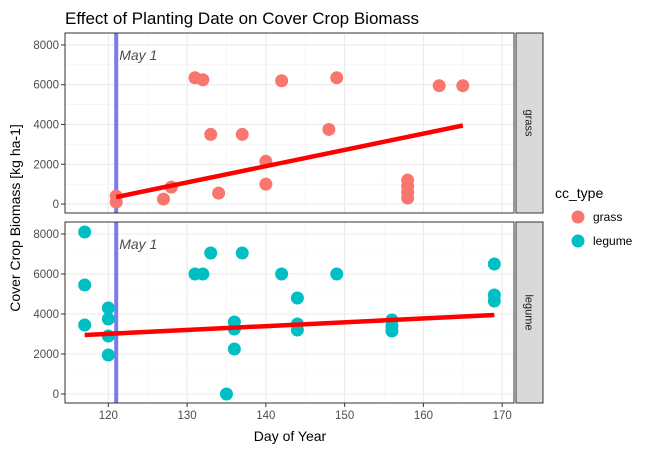 The image size is (650, 450). Describe the element at coordinates (108, 416) in the screenshot. I see `x-tick-label: 120` at that location.